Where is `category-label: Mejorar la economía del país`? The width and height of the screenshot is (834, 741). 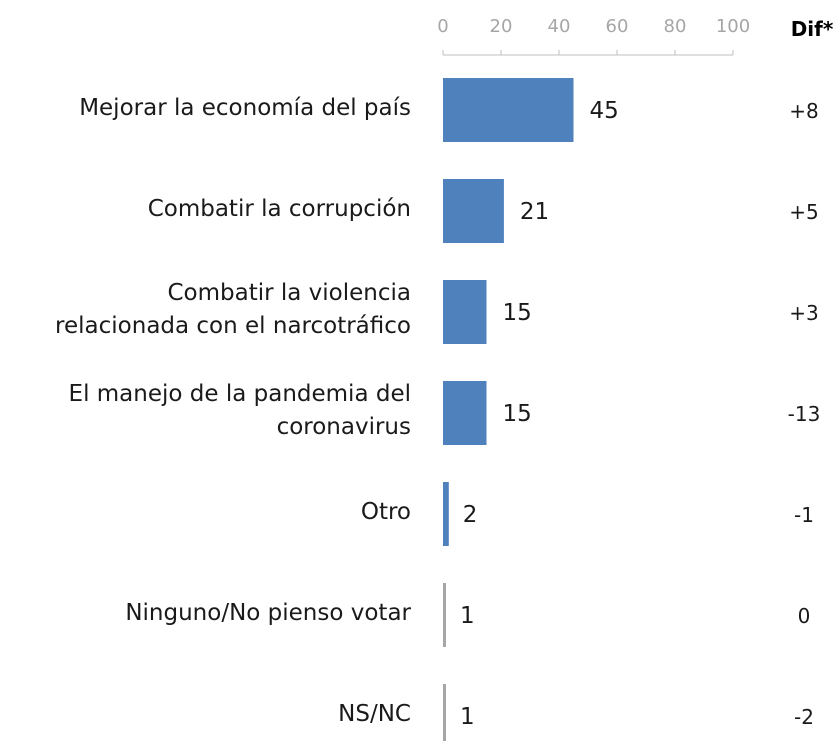 category-label: Mejorar la economía del país is located at coordinates (245, 107).